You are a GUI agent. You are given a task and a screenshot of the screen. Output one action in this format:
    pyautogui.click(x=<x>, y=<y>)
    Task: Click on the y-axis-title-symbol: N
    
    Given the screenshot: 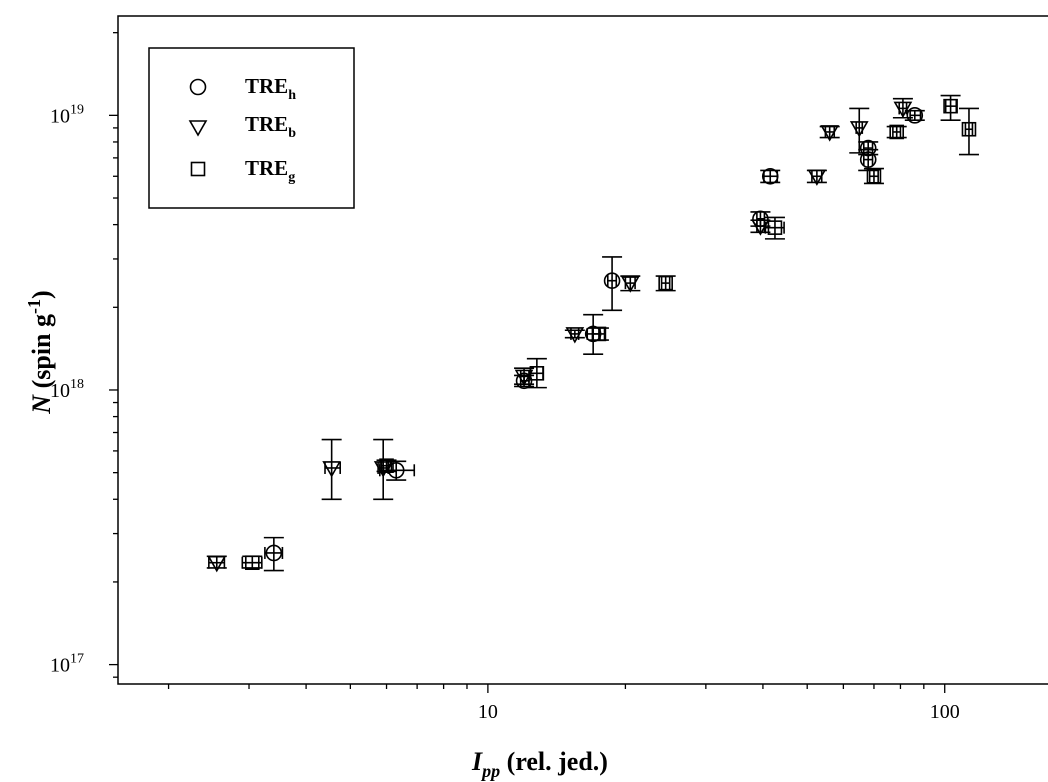 What is the action you would take?
    pyautogui.click(x=41, y=404)
    